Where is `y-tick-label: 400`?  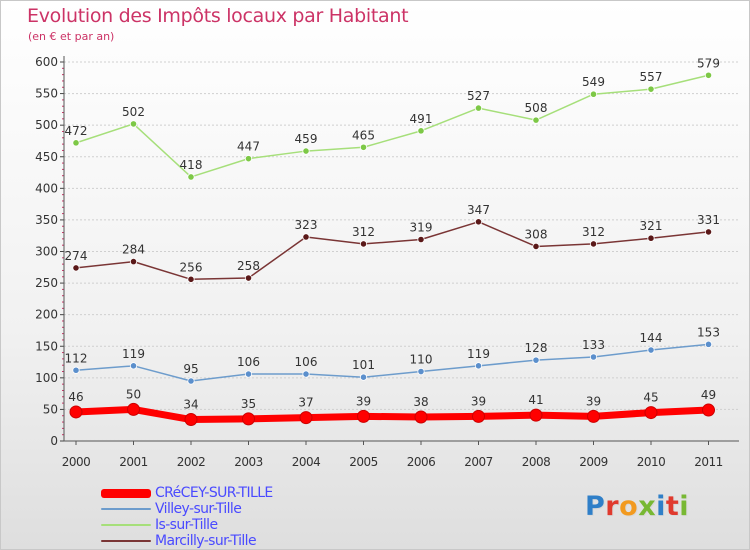
y-tick-label: 400 is located at coordinates (46, 188).